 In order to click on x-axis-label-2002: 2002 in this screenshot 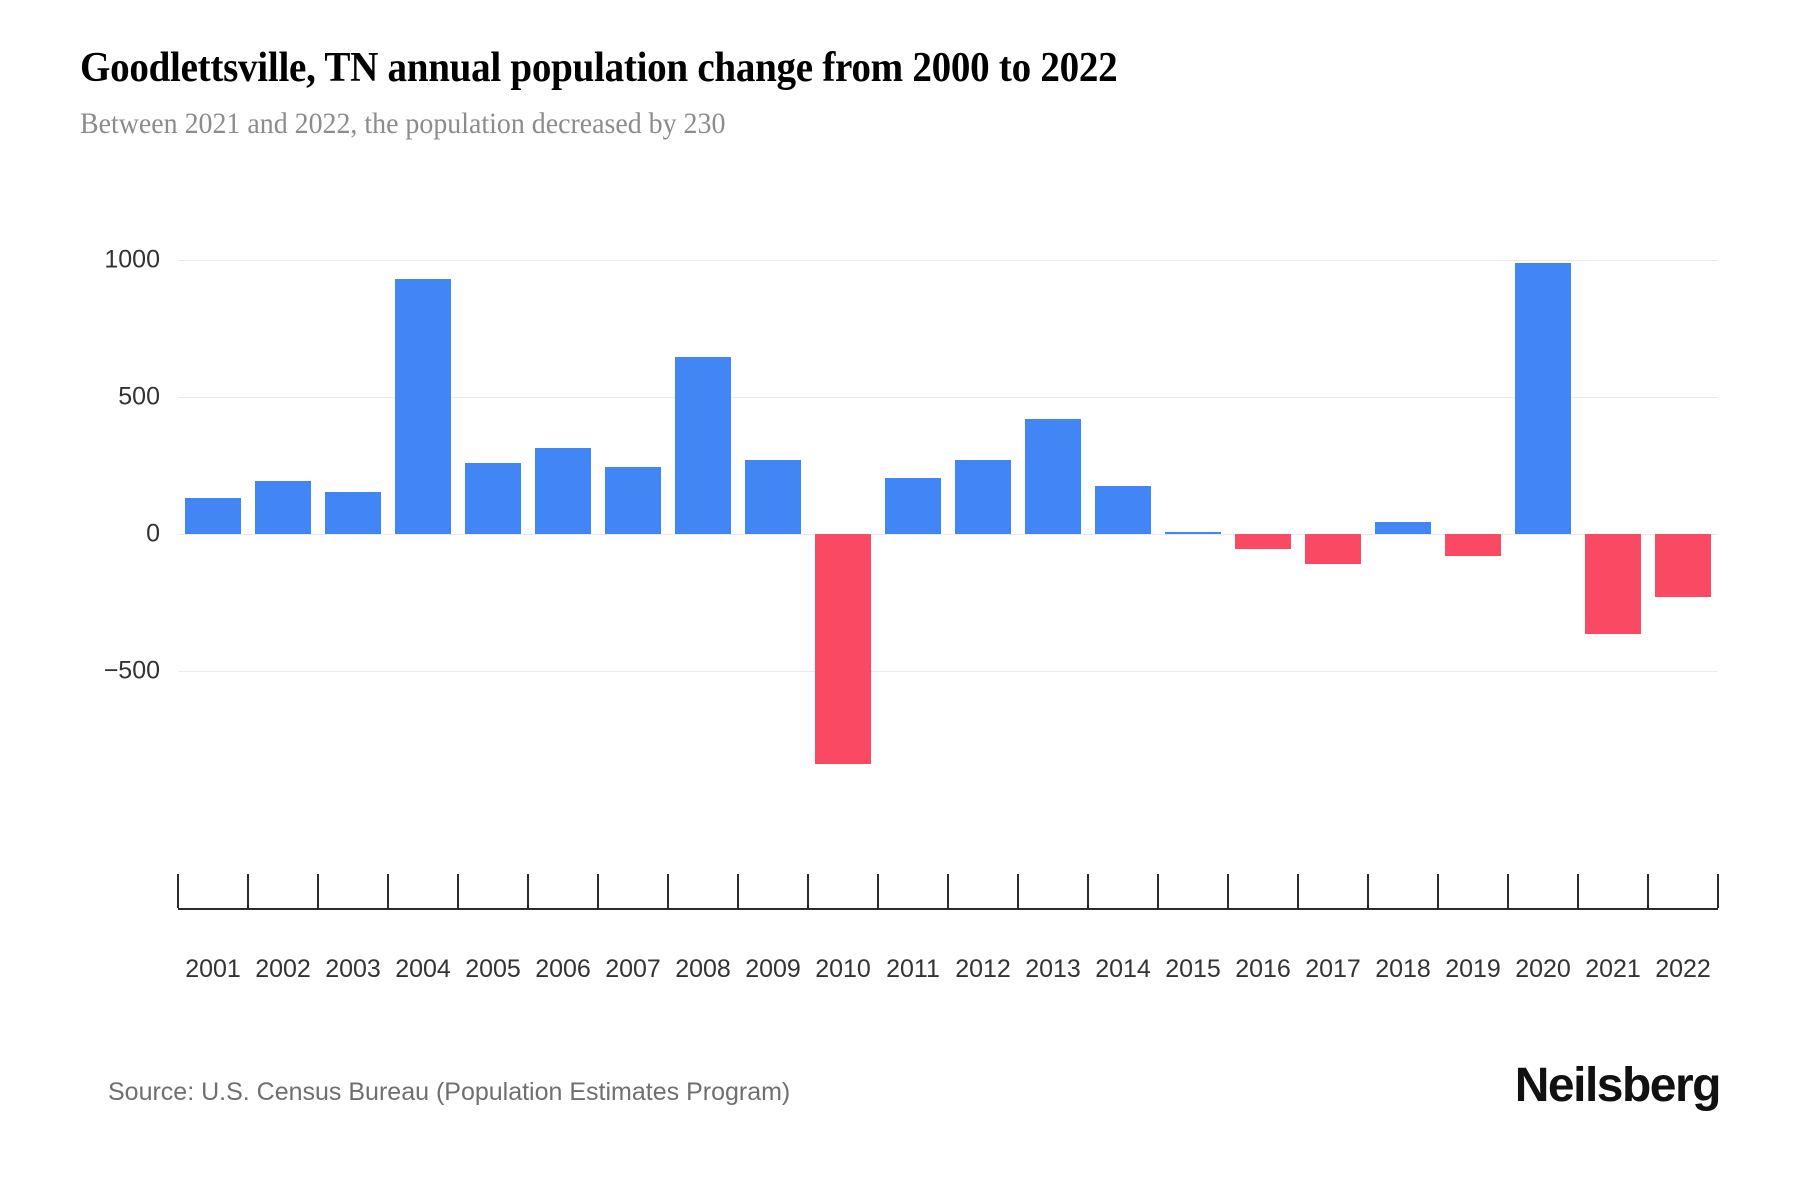, I will do `click(283, 969)`.